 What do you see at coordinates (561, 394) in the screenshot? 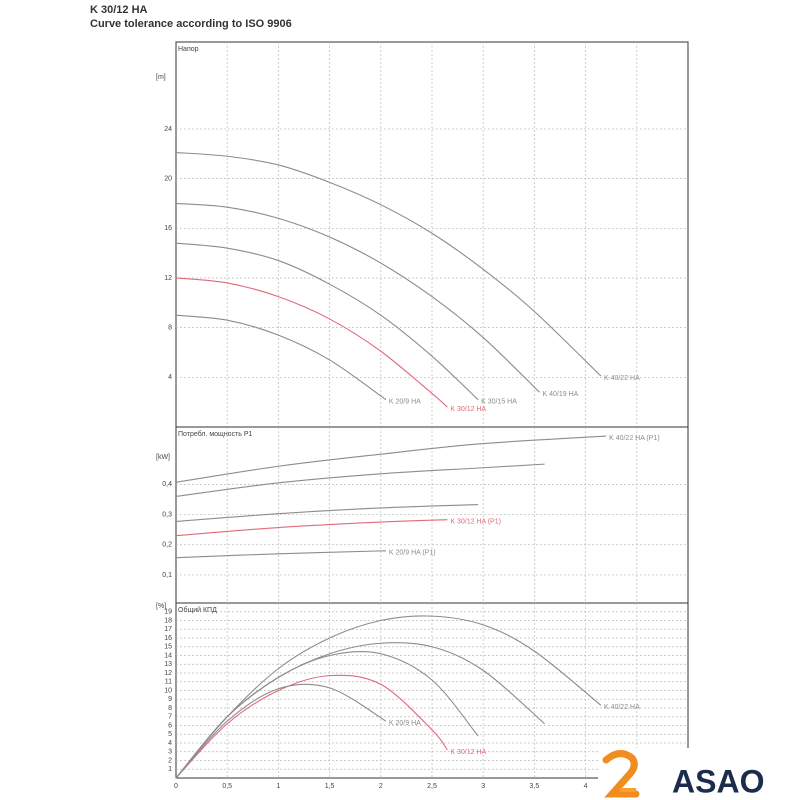
I see `series-label: K 40/19 HA` at bounding box center [561, 394].